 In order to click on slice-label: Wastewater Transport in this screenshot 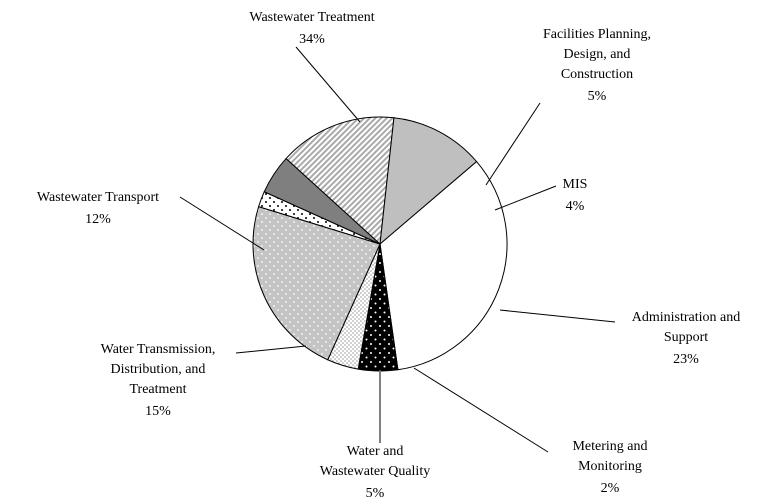, I will do `click(98, 197)`.